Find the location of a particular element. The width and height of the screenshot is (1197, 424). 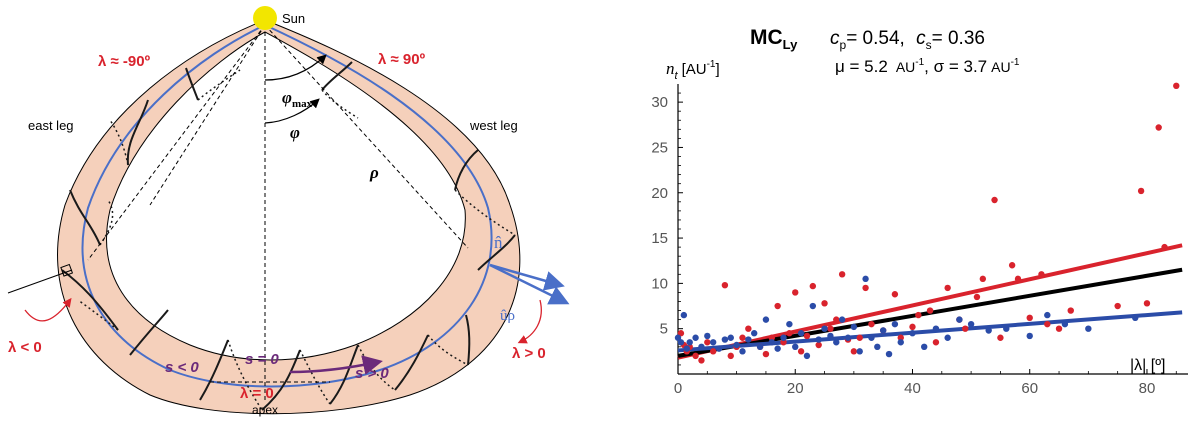

phi-max-arc is located at coordinates (295, 67).